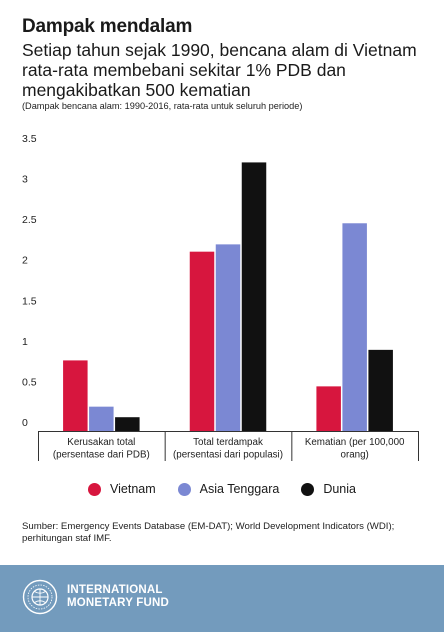 The width and height of the screenshot is (444, 632). I want to click on legend-swatch-dunia, so click(308, 489).